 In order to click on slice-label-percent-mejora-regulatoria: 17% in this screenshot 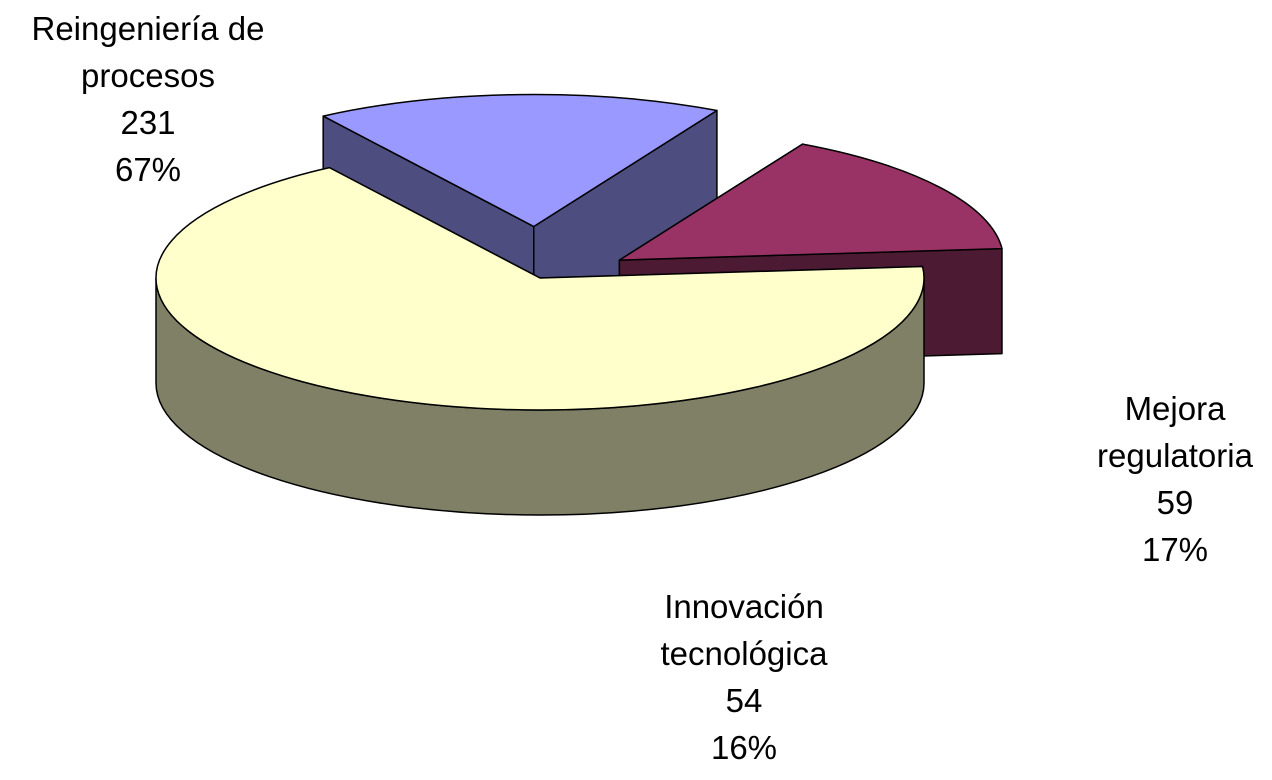, I will do `click(1175, 549)`.